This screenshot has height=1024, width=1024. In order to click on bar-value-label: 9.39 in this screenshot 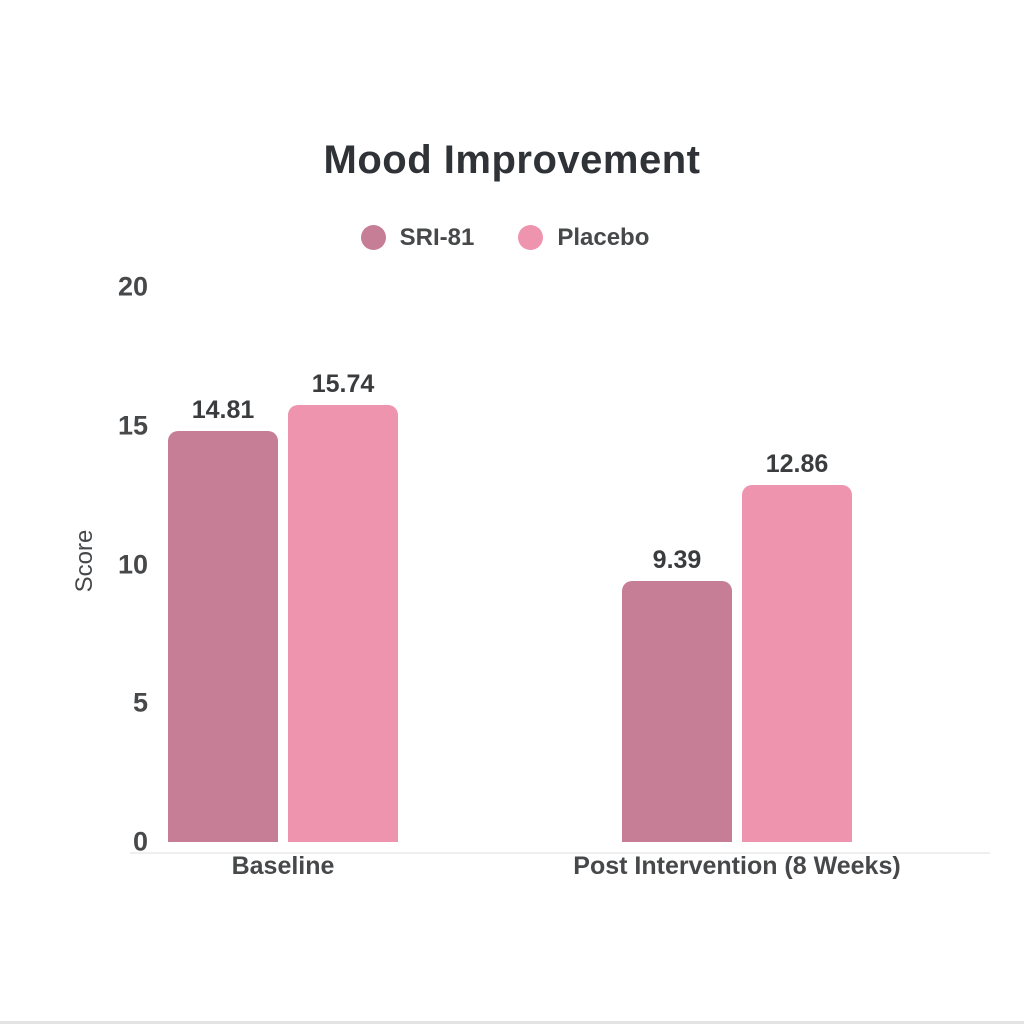, I will do `click(677, 560)`.